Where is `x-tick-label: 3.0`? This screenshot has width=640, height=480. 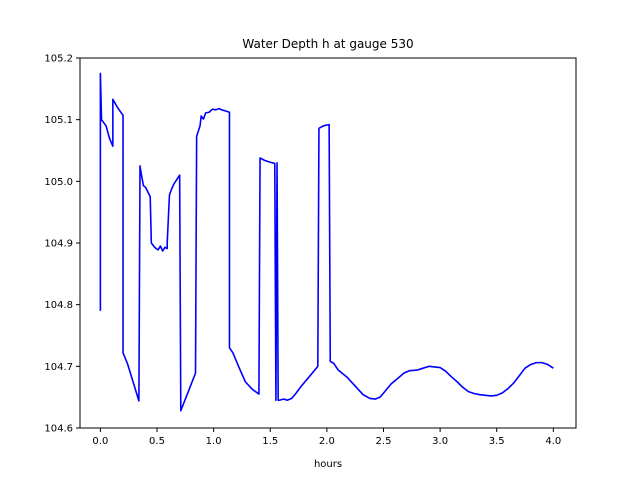 x-tick-label: 3.0 is located at coordinates (440, 441).